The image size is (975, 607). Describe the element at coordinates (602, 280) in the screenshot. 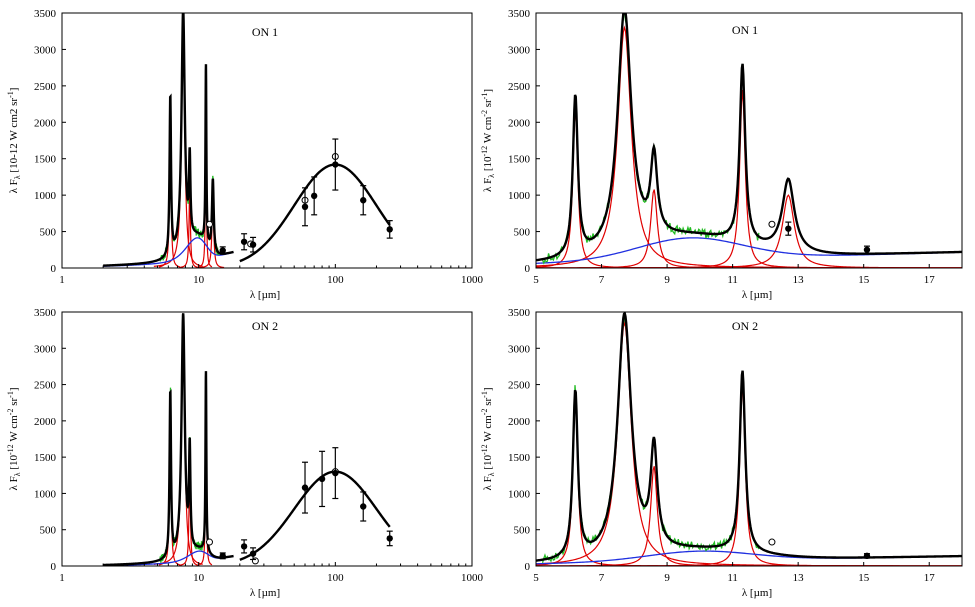

I see `x-tick-label: 7` at that location.